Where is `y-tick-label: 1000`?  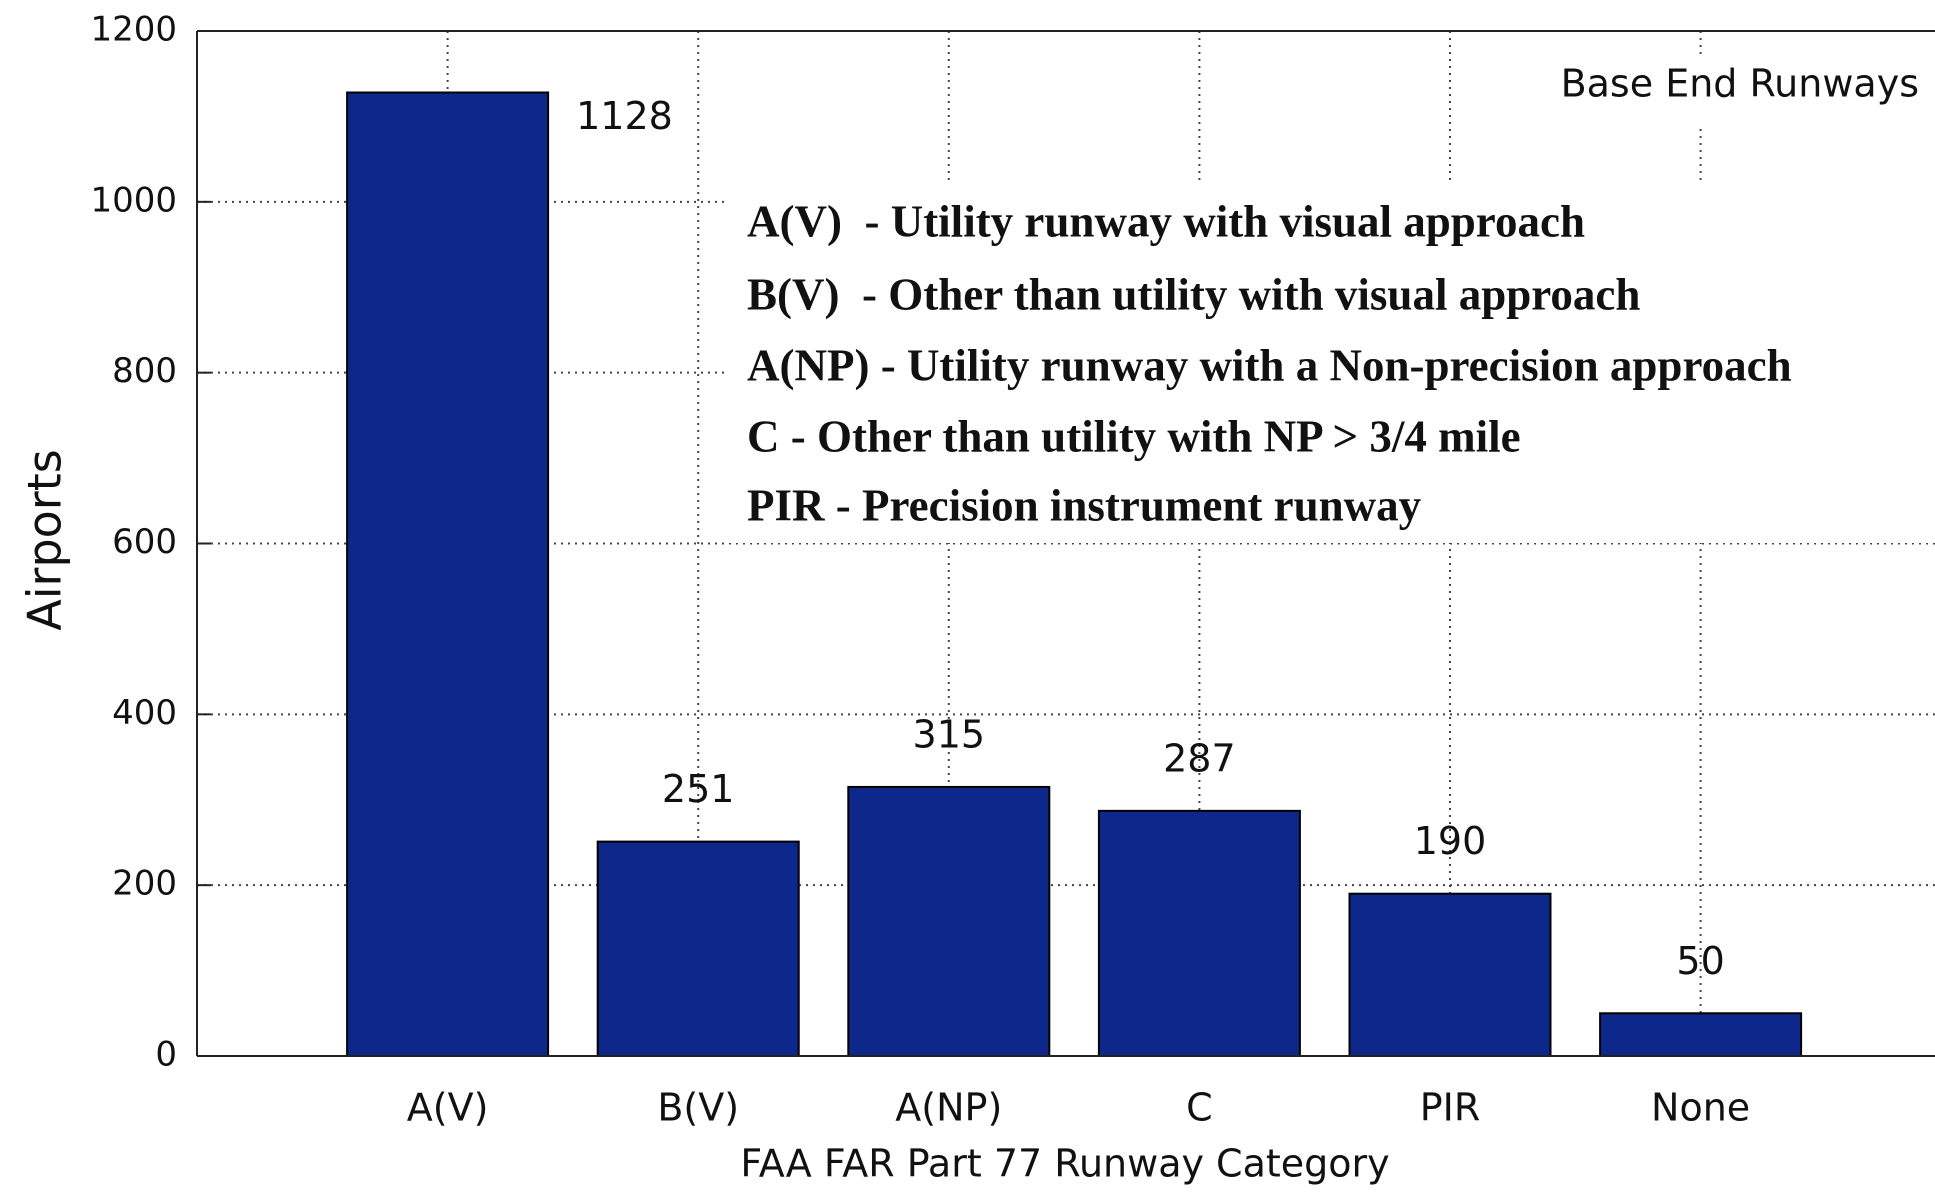
y-tick-label: 1000 is located at coordinates (133, 200).